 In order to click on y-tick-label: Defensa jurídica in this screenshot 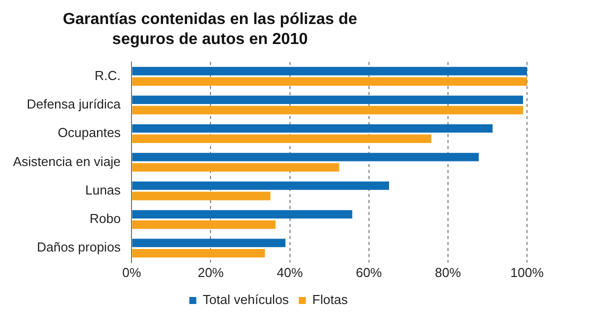, I will do `click(74, 104)`.